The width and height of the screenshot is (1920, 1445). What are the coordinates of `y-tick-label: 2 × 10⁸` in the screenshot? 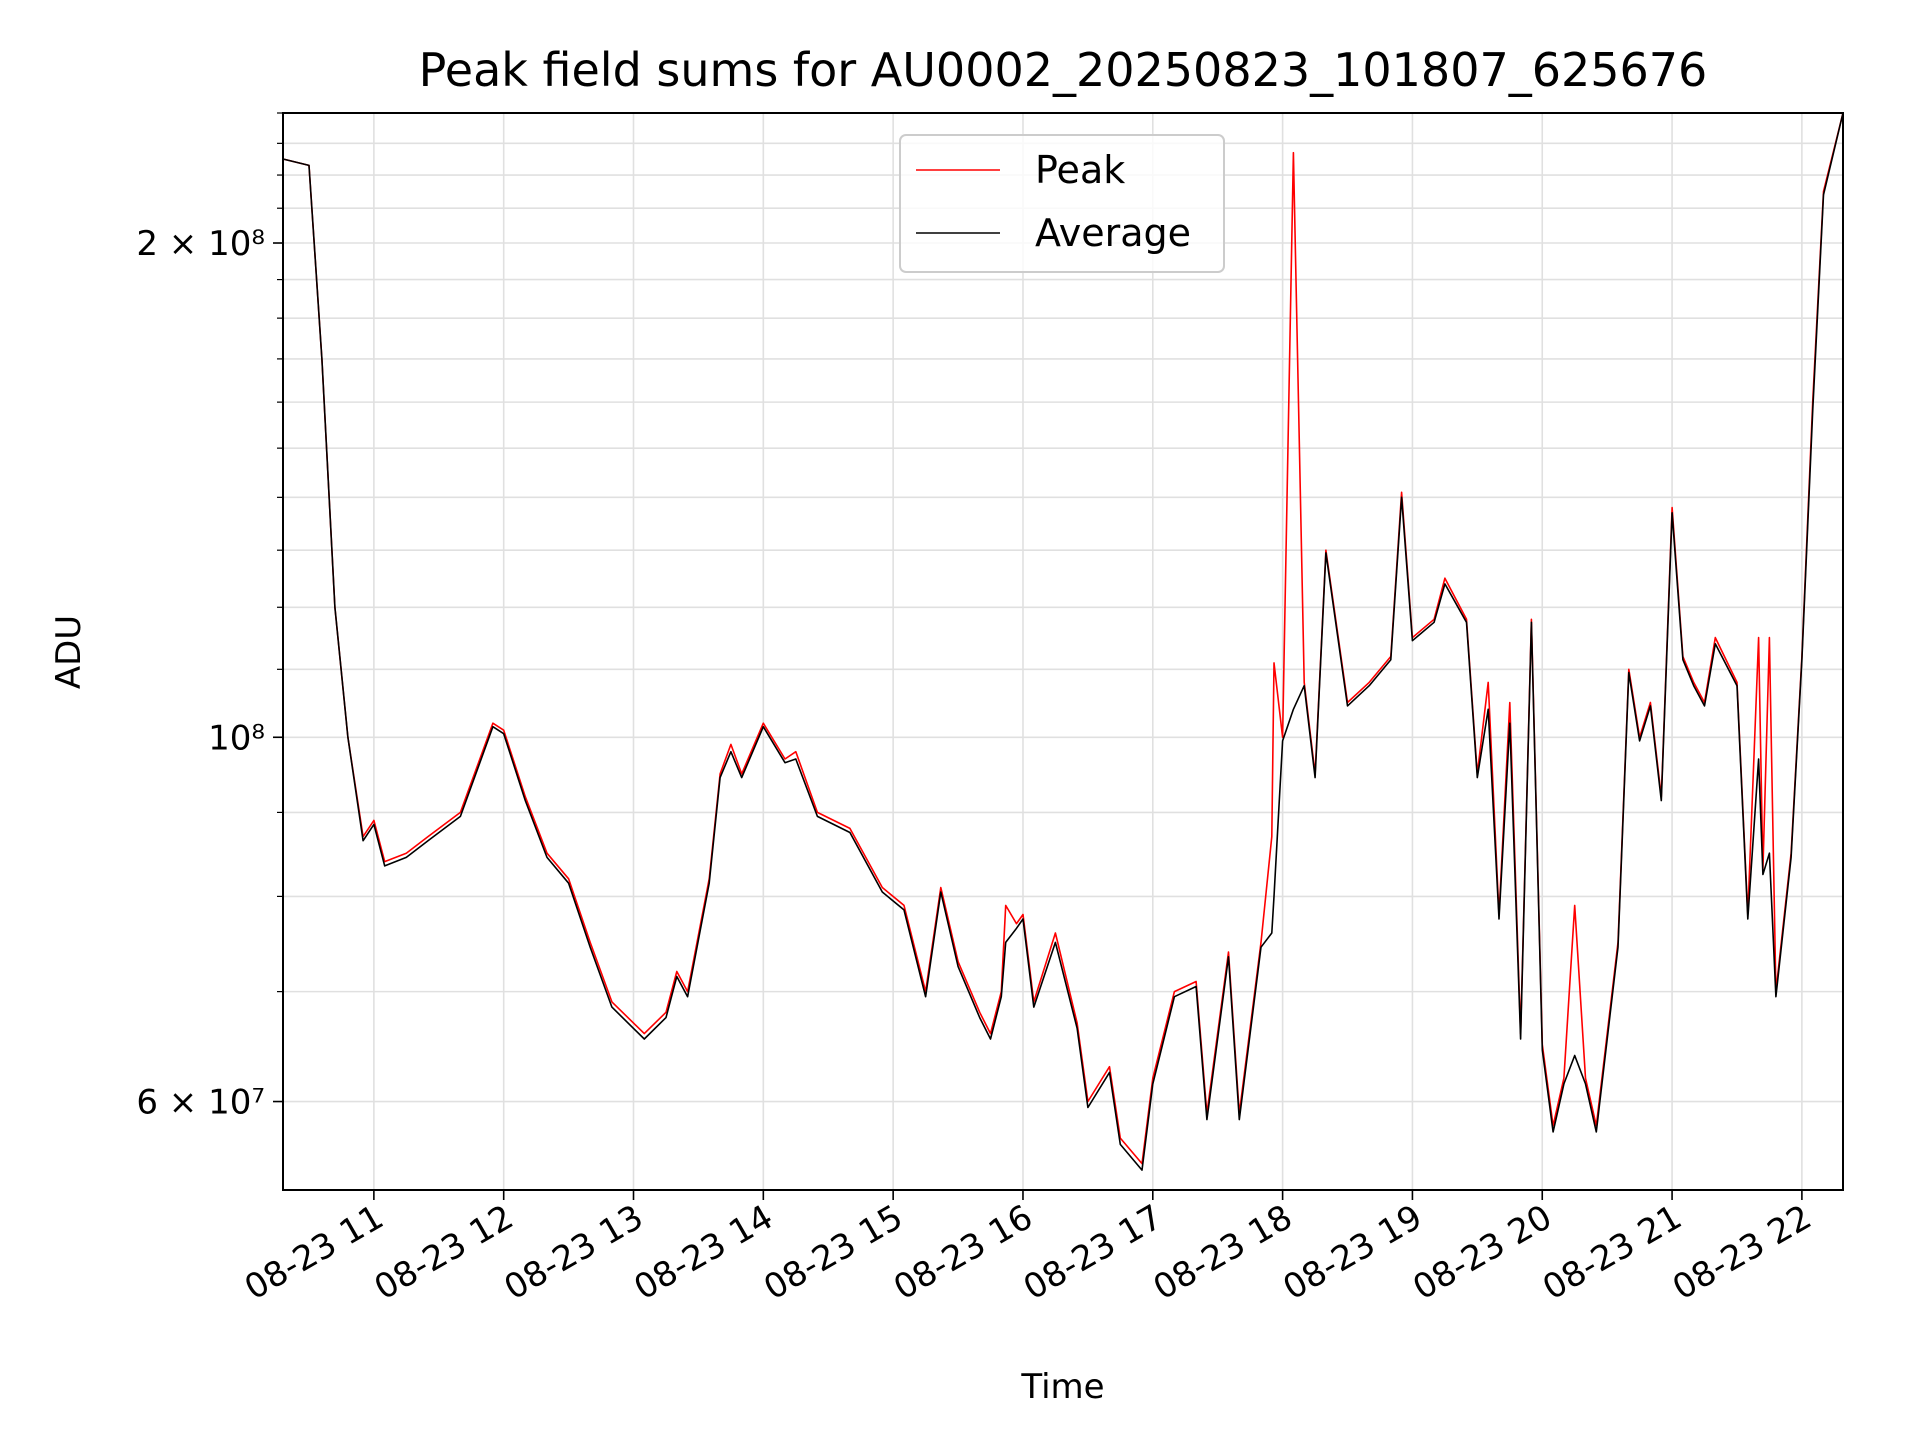 It's located at (200, 244).